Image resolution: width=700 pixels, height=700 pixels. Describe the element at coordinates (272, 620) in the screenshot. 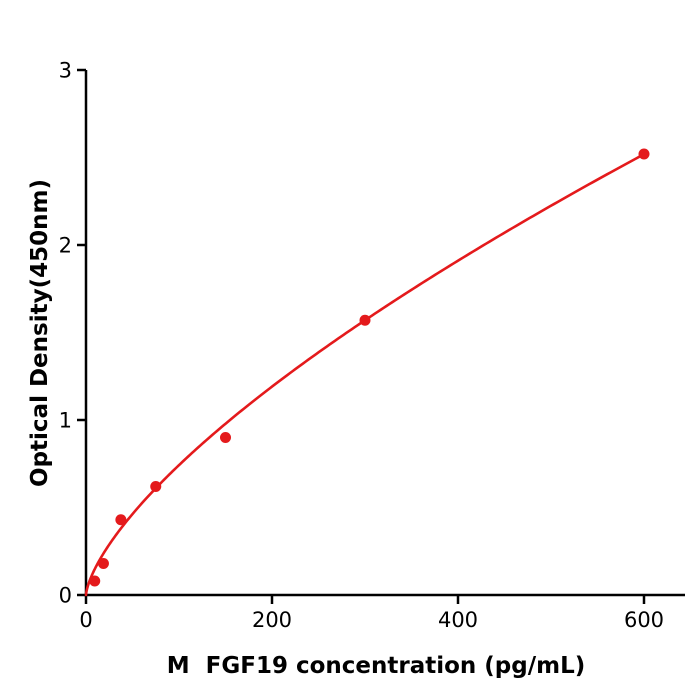

I see `x-tick-label: 200` at that location.